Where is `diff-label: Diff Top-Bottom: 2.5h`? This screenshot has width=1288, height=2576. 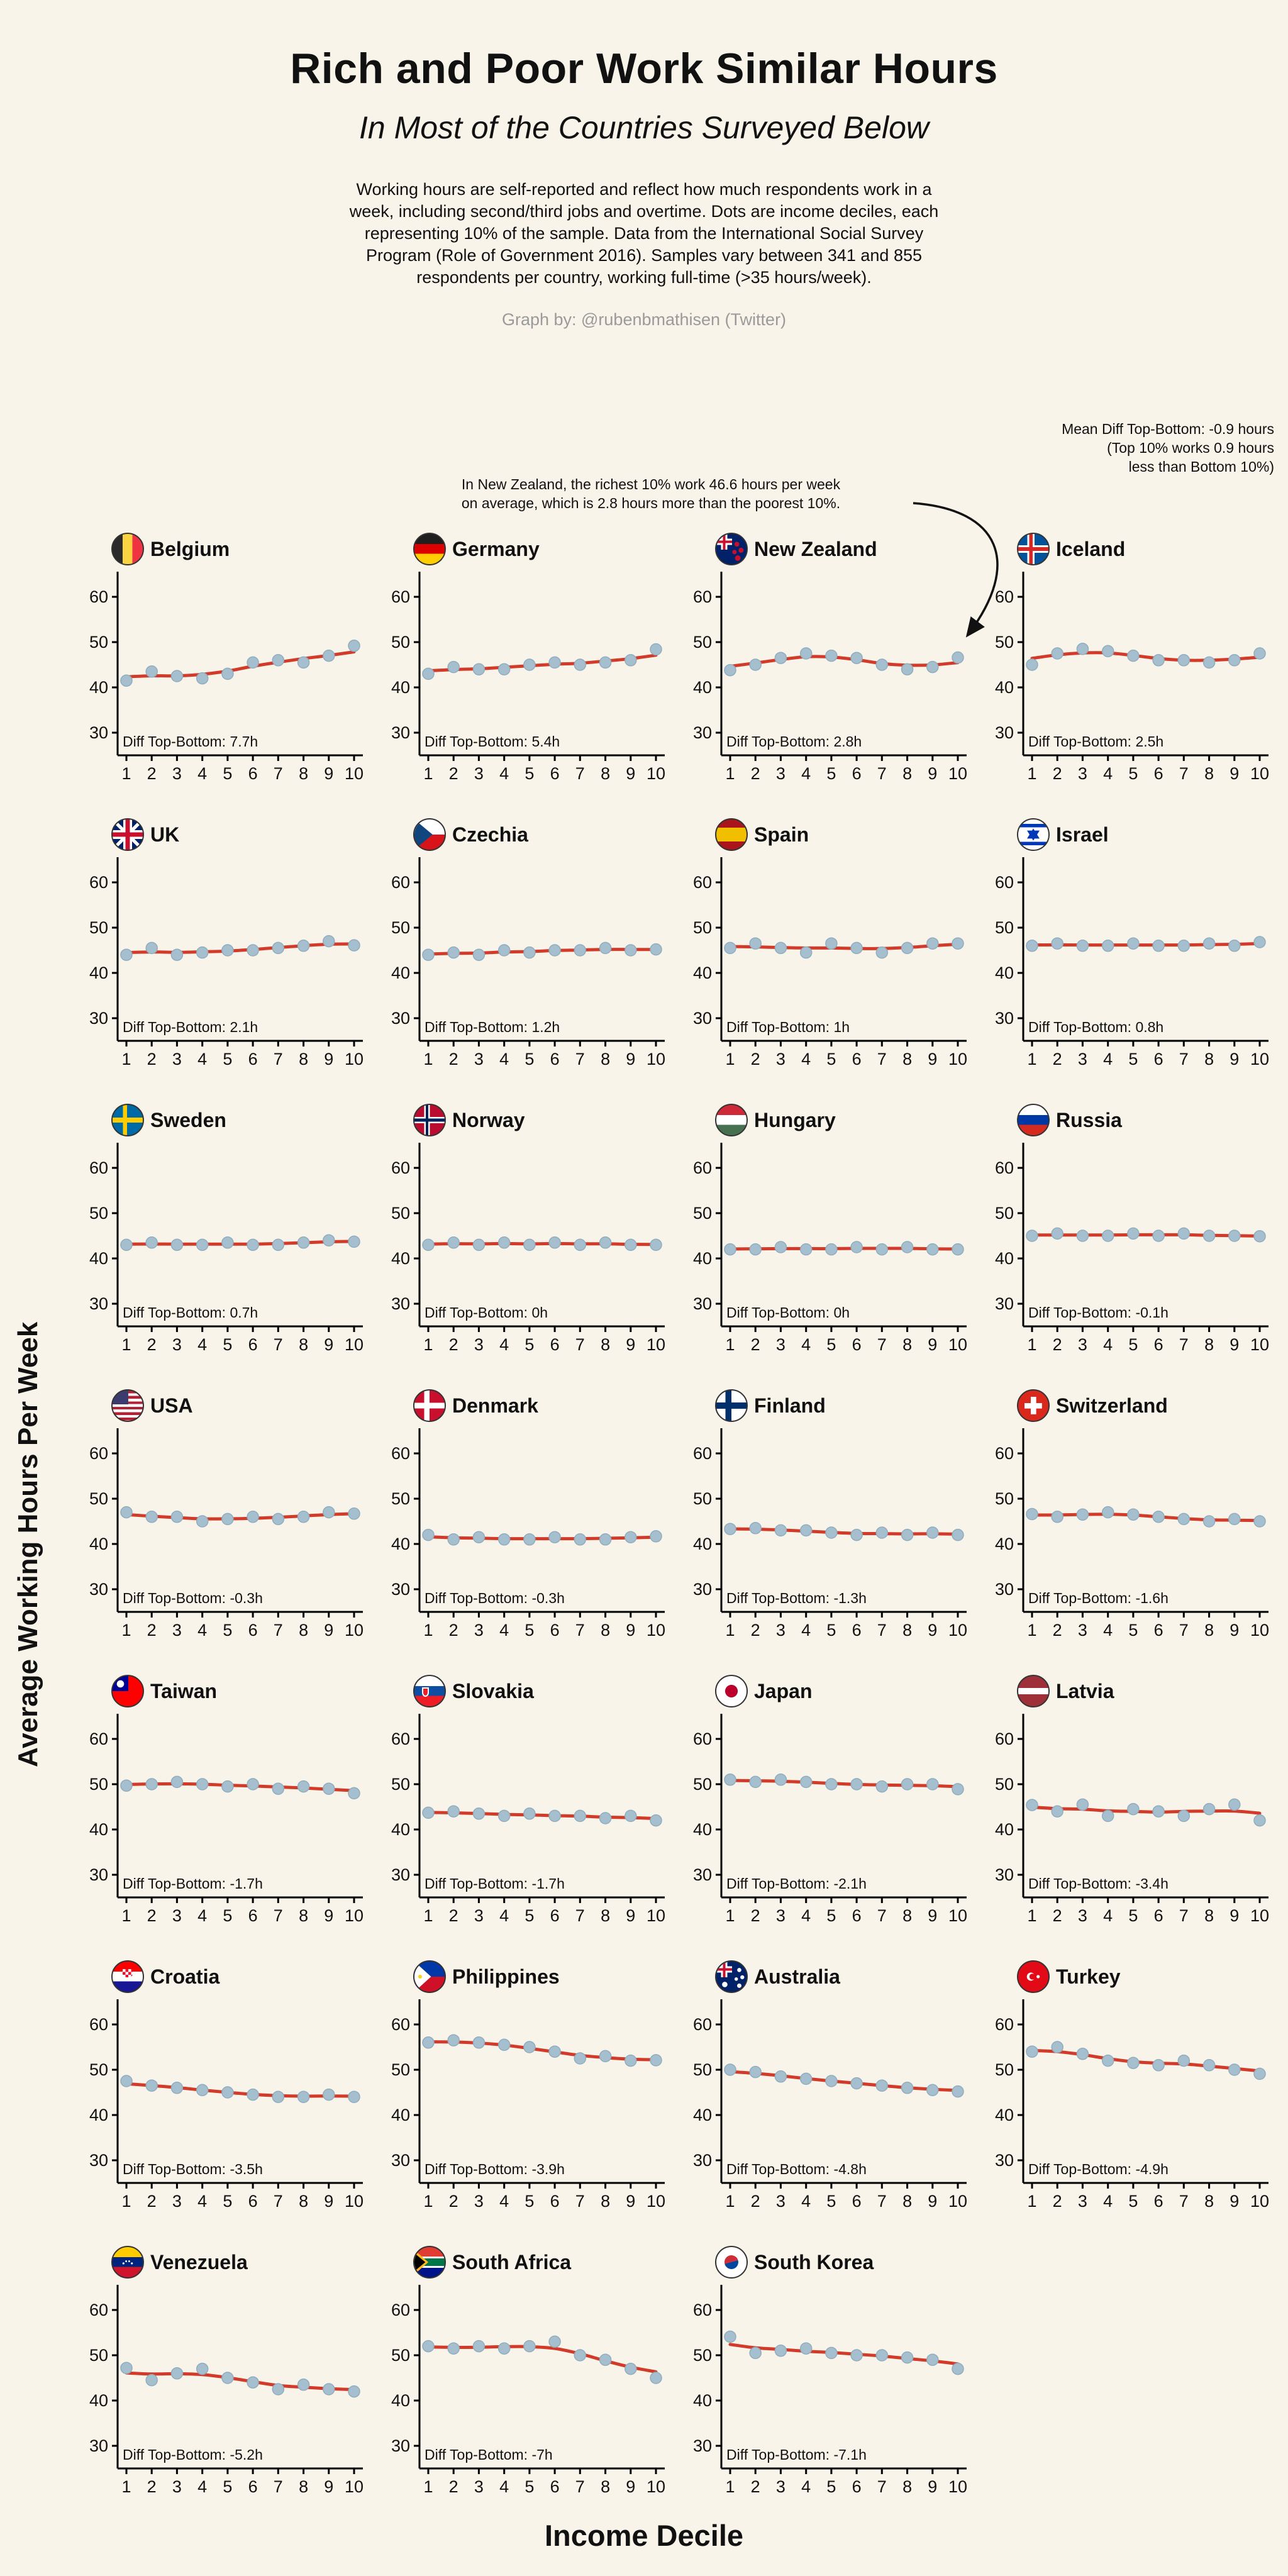
diff-label: Diff Top-Bottom: 2.5h is located at coordinates (1095, 741).